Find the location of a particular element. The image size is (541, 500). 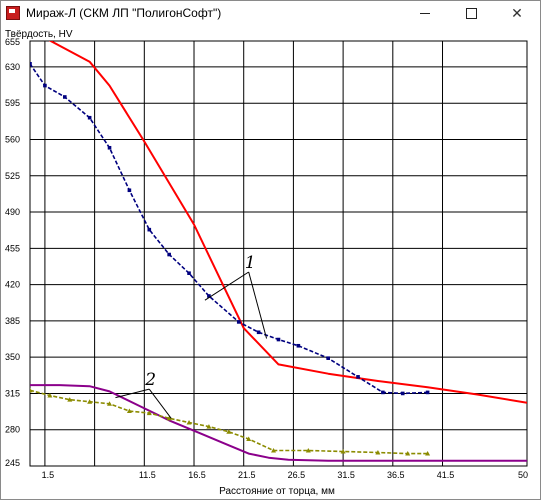

minimize-icon is located at coordinates (425, 13).